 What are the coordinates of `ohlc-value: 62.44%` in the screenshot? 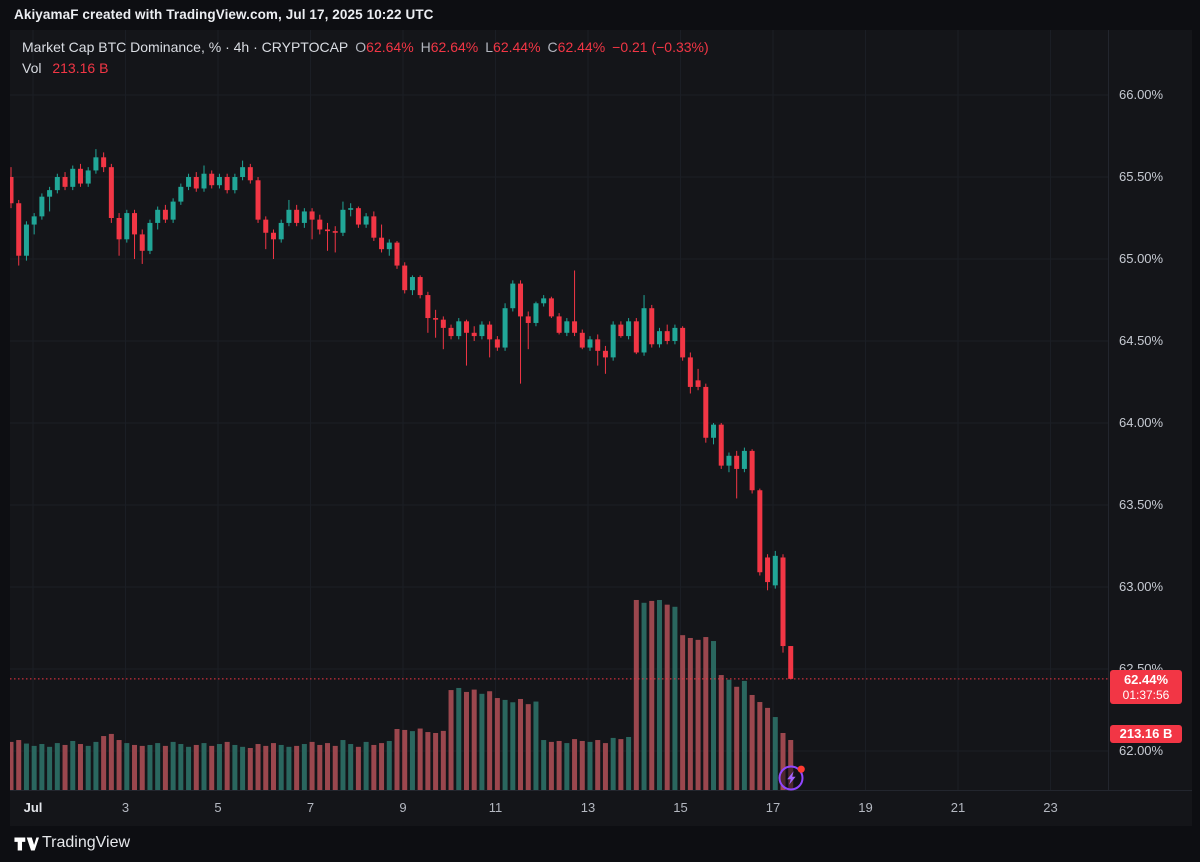 It's located at (517, 47).